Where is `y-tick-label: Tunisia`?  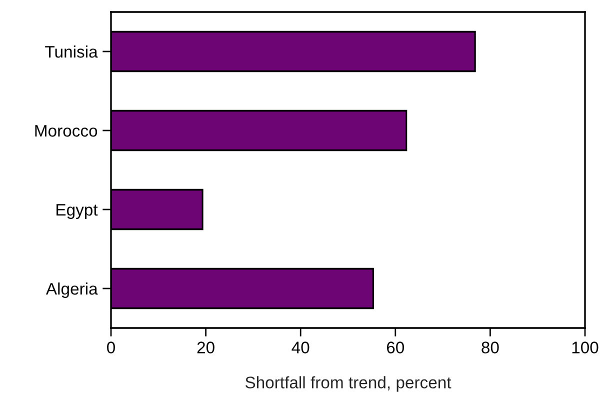 y-tick-label: Tunisia is located at coordinates (71, 51).